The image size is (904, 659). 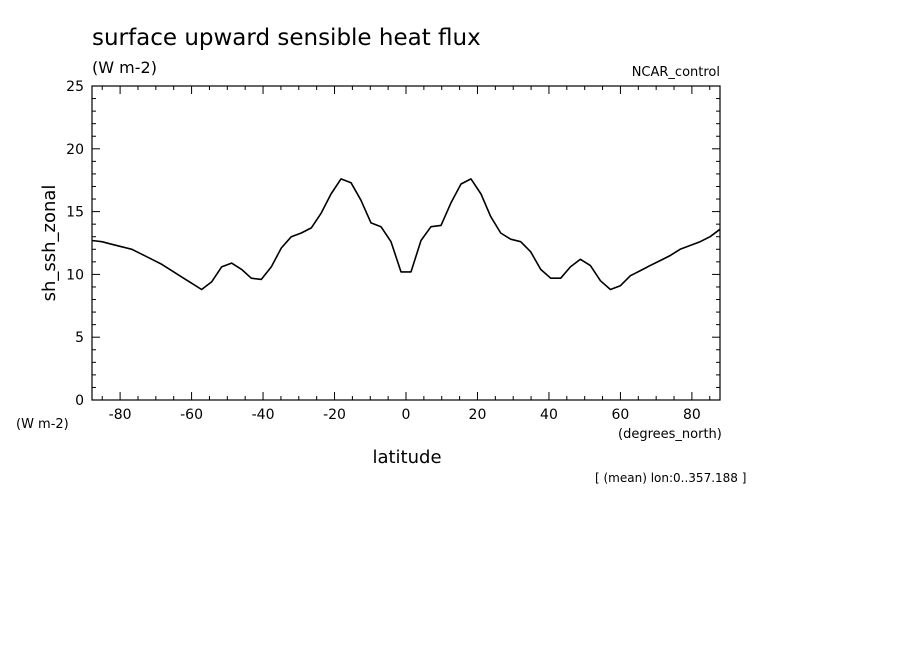 What do you see at coordinates (263, 415) in the screenshot?
I see `x-tick-label: -40` at bounding box center [263, 415].